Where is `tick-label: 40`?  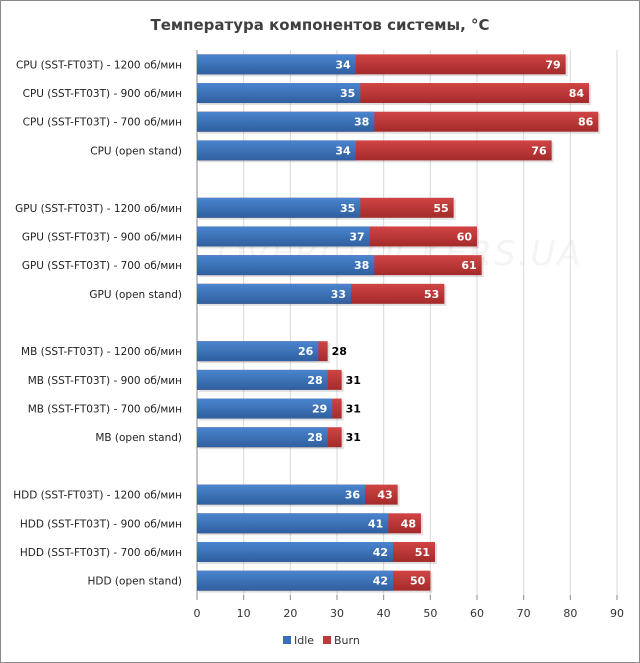
tick-label: 40 is located at coordinates (384, 613).